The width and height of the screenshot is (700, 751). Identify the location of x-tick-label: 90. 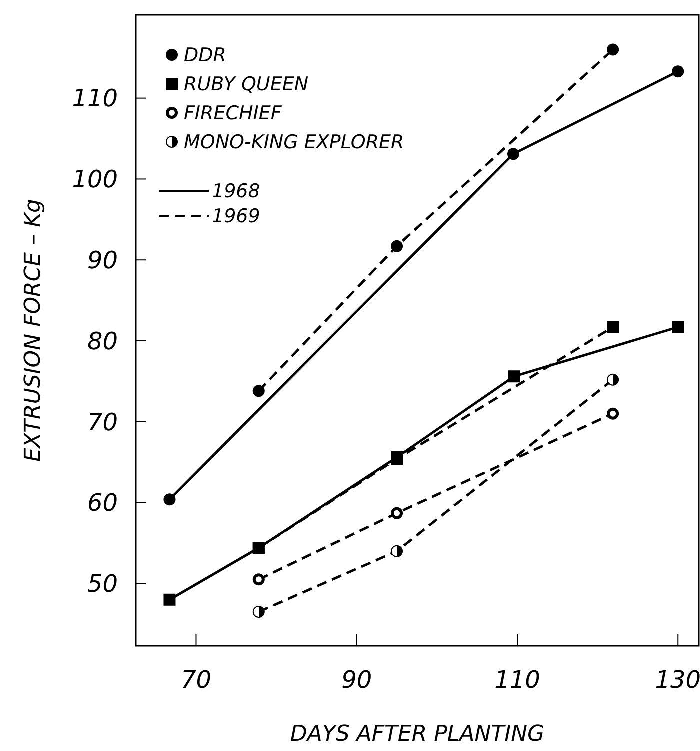
(357, 680).